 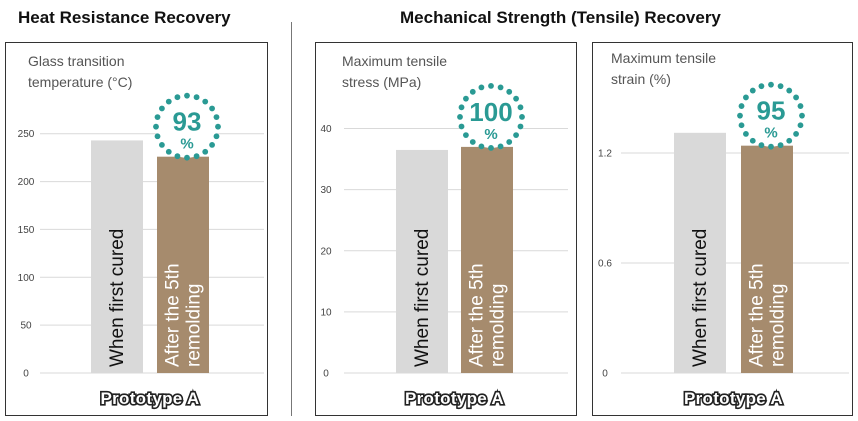 What do you see at coordinates (560, 17) in the screenshot?
I see `mechanical-strength-heading: Mechanical Strength (Tensile) Recovery` at bounding box center [560, 17].